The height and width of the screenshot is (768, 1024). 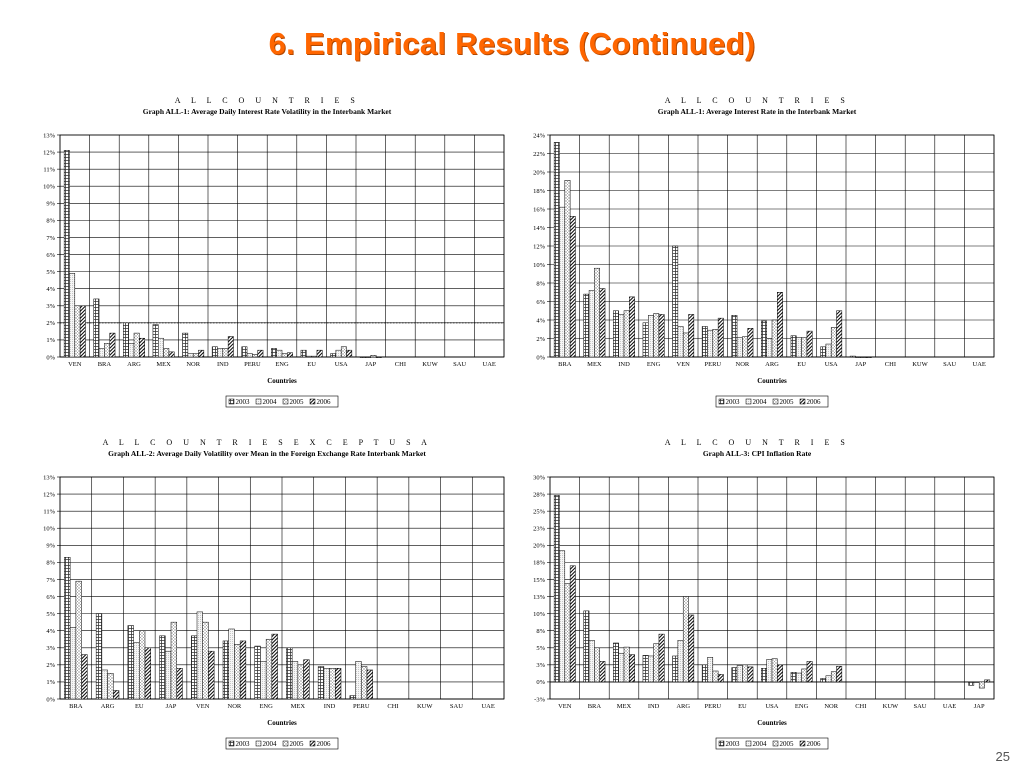 I want to click on bar-2005-bra, so click(x=78, y=640).